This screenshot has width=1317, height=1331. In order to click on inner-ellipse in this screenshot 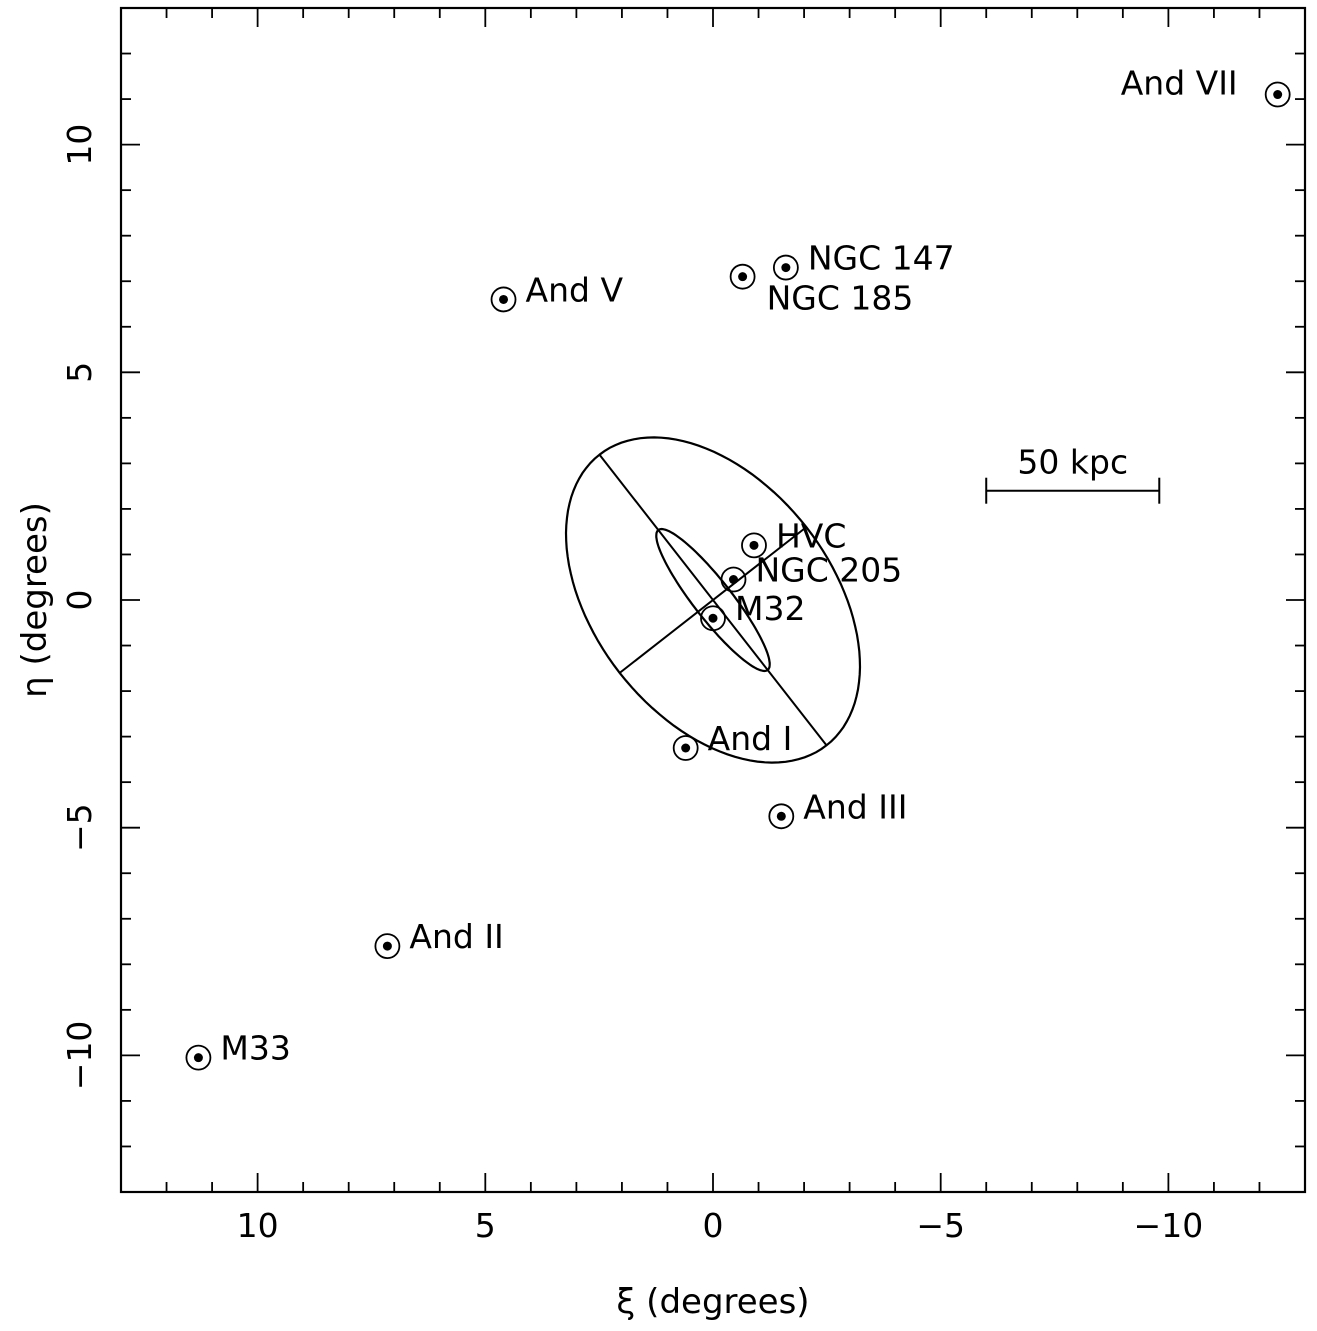, I will do `click(713, 600)`.